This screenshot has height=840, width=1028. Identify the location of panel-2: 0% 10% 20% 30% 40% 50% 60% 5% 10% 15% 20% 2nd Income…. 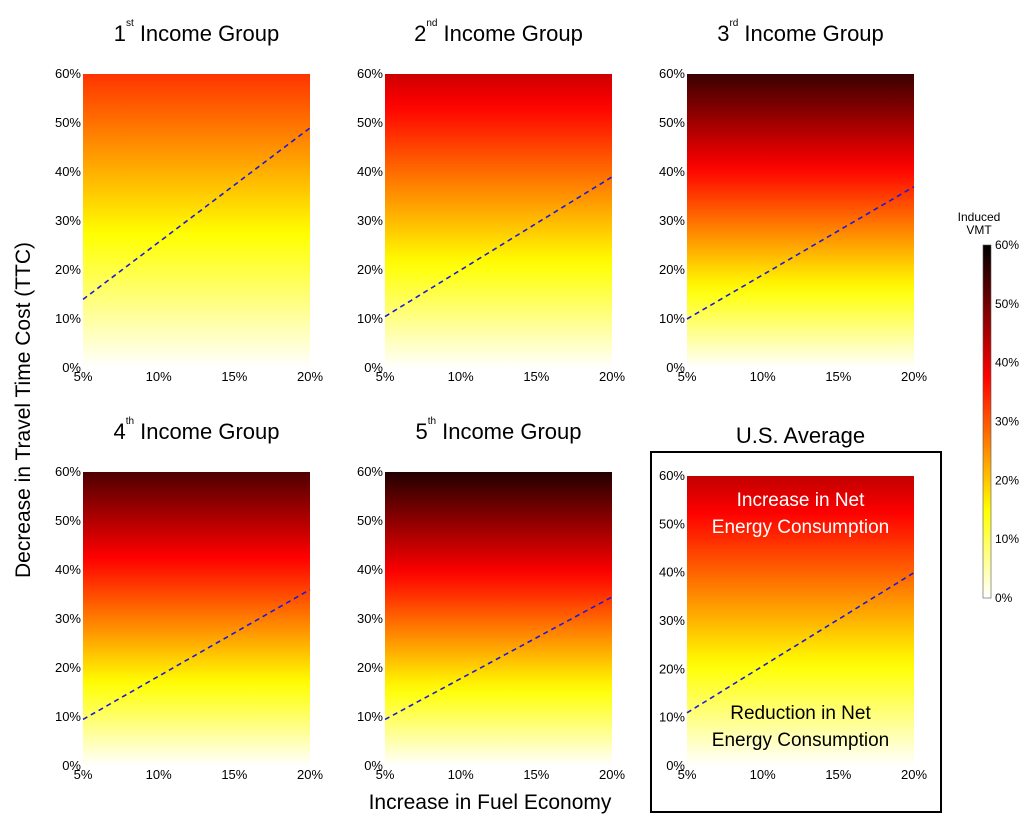
(491, 201).